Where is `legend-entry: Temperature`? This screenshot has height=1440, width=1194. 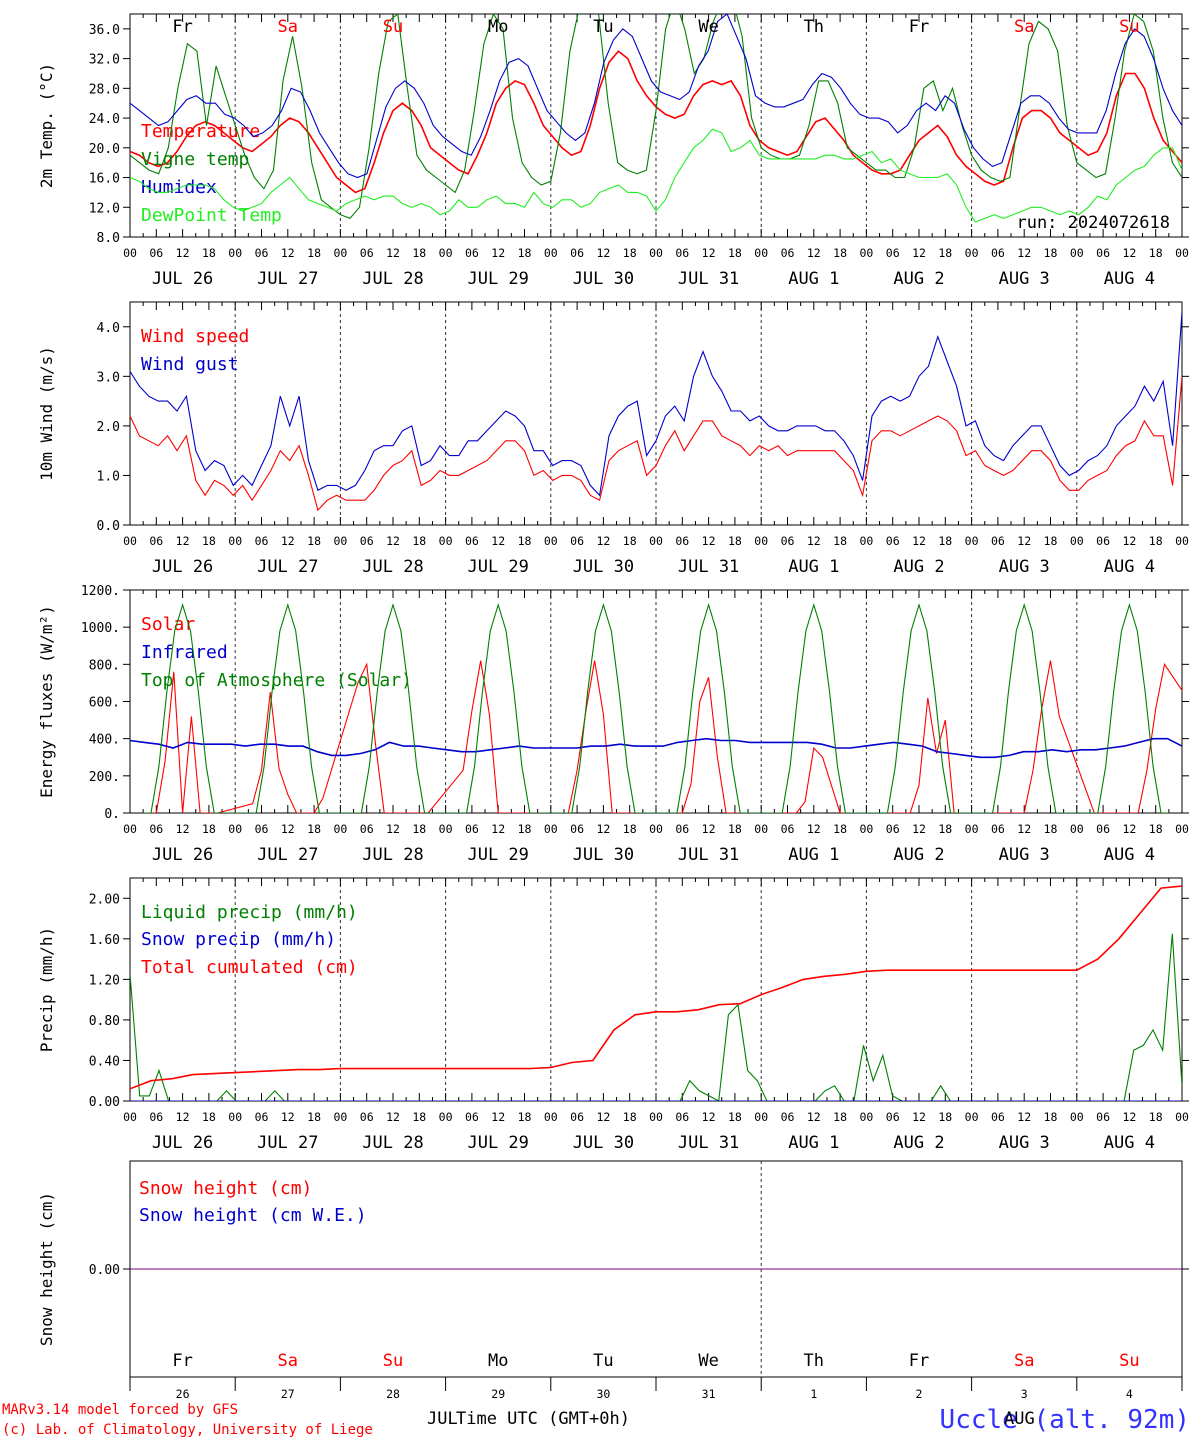 legend-entry: Temperature is located at coordinates (200, 131).